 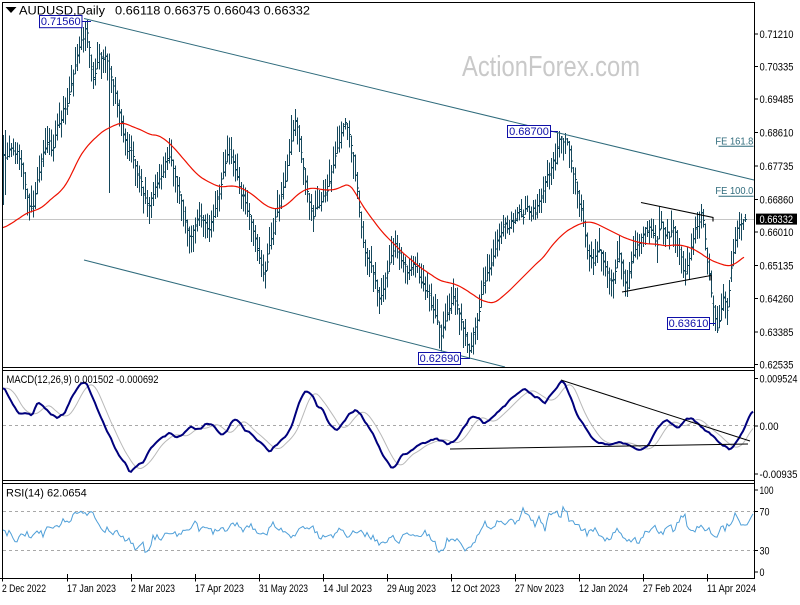 I want to click on svg-text: 2 Mar 2023, so click(x=153, y=589).